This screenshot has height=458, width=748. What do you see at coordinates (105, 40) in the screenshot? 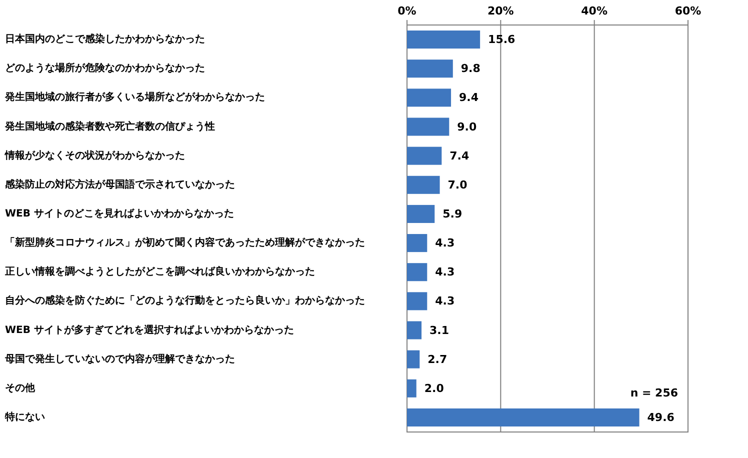
I see `category-label: 日本国内のどこで感染したかわからなかった` at bounding box center [105, 40].